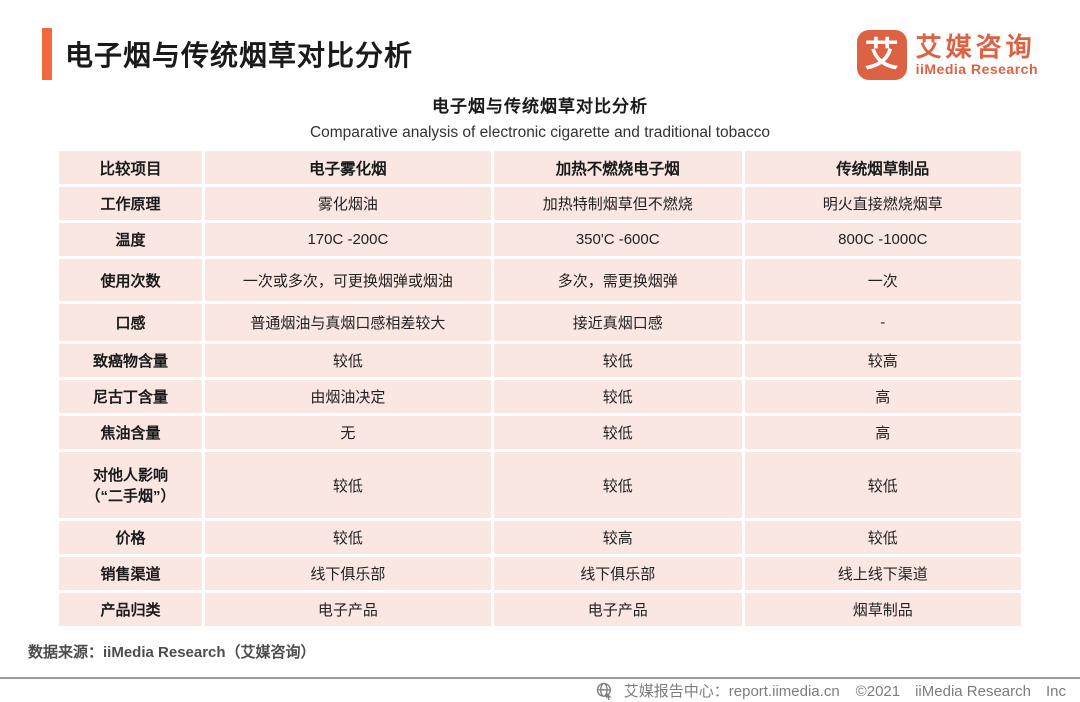  What do you see at coordinates (347, 167) in the screenshot?
I see `column-header-vape: 电子雾化烟` at bounding box center [347, 167].